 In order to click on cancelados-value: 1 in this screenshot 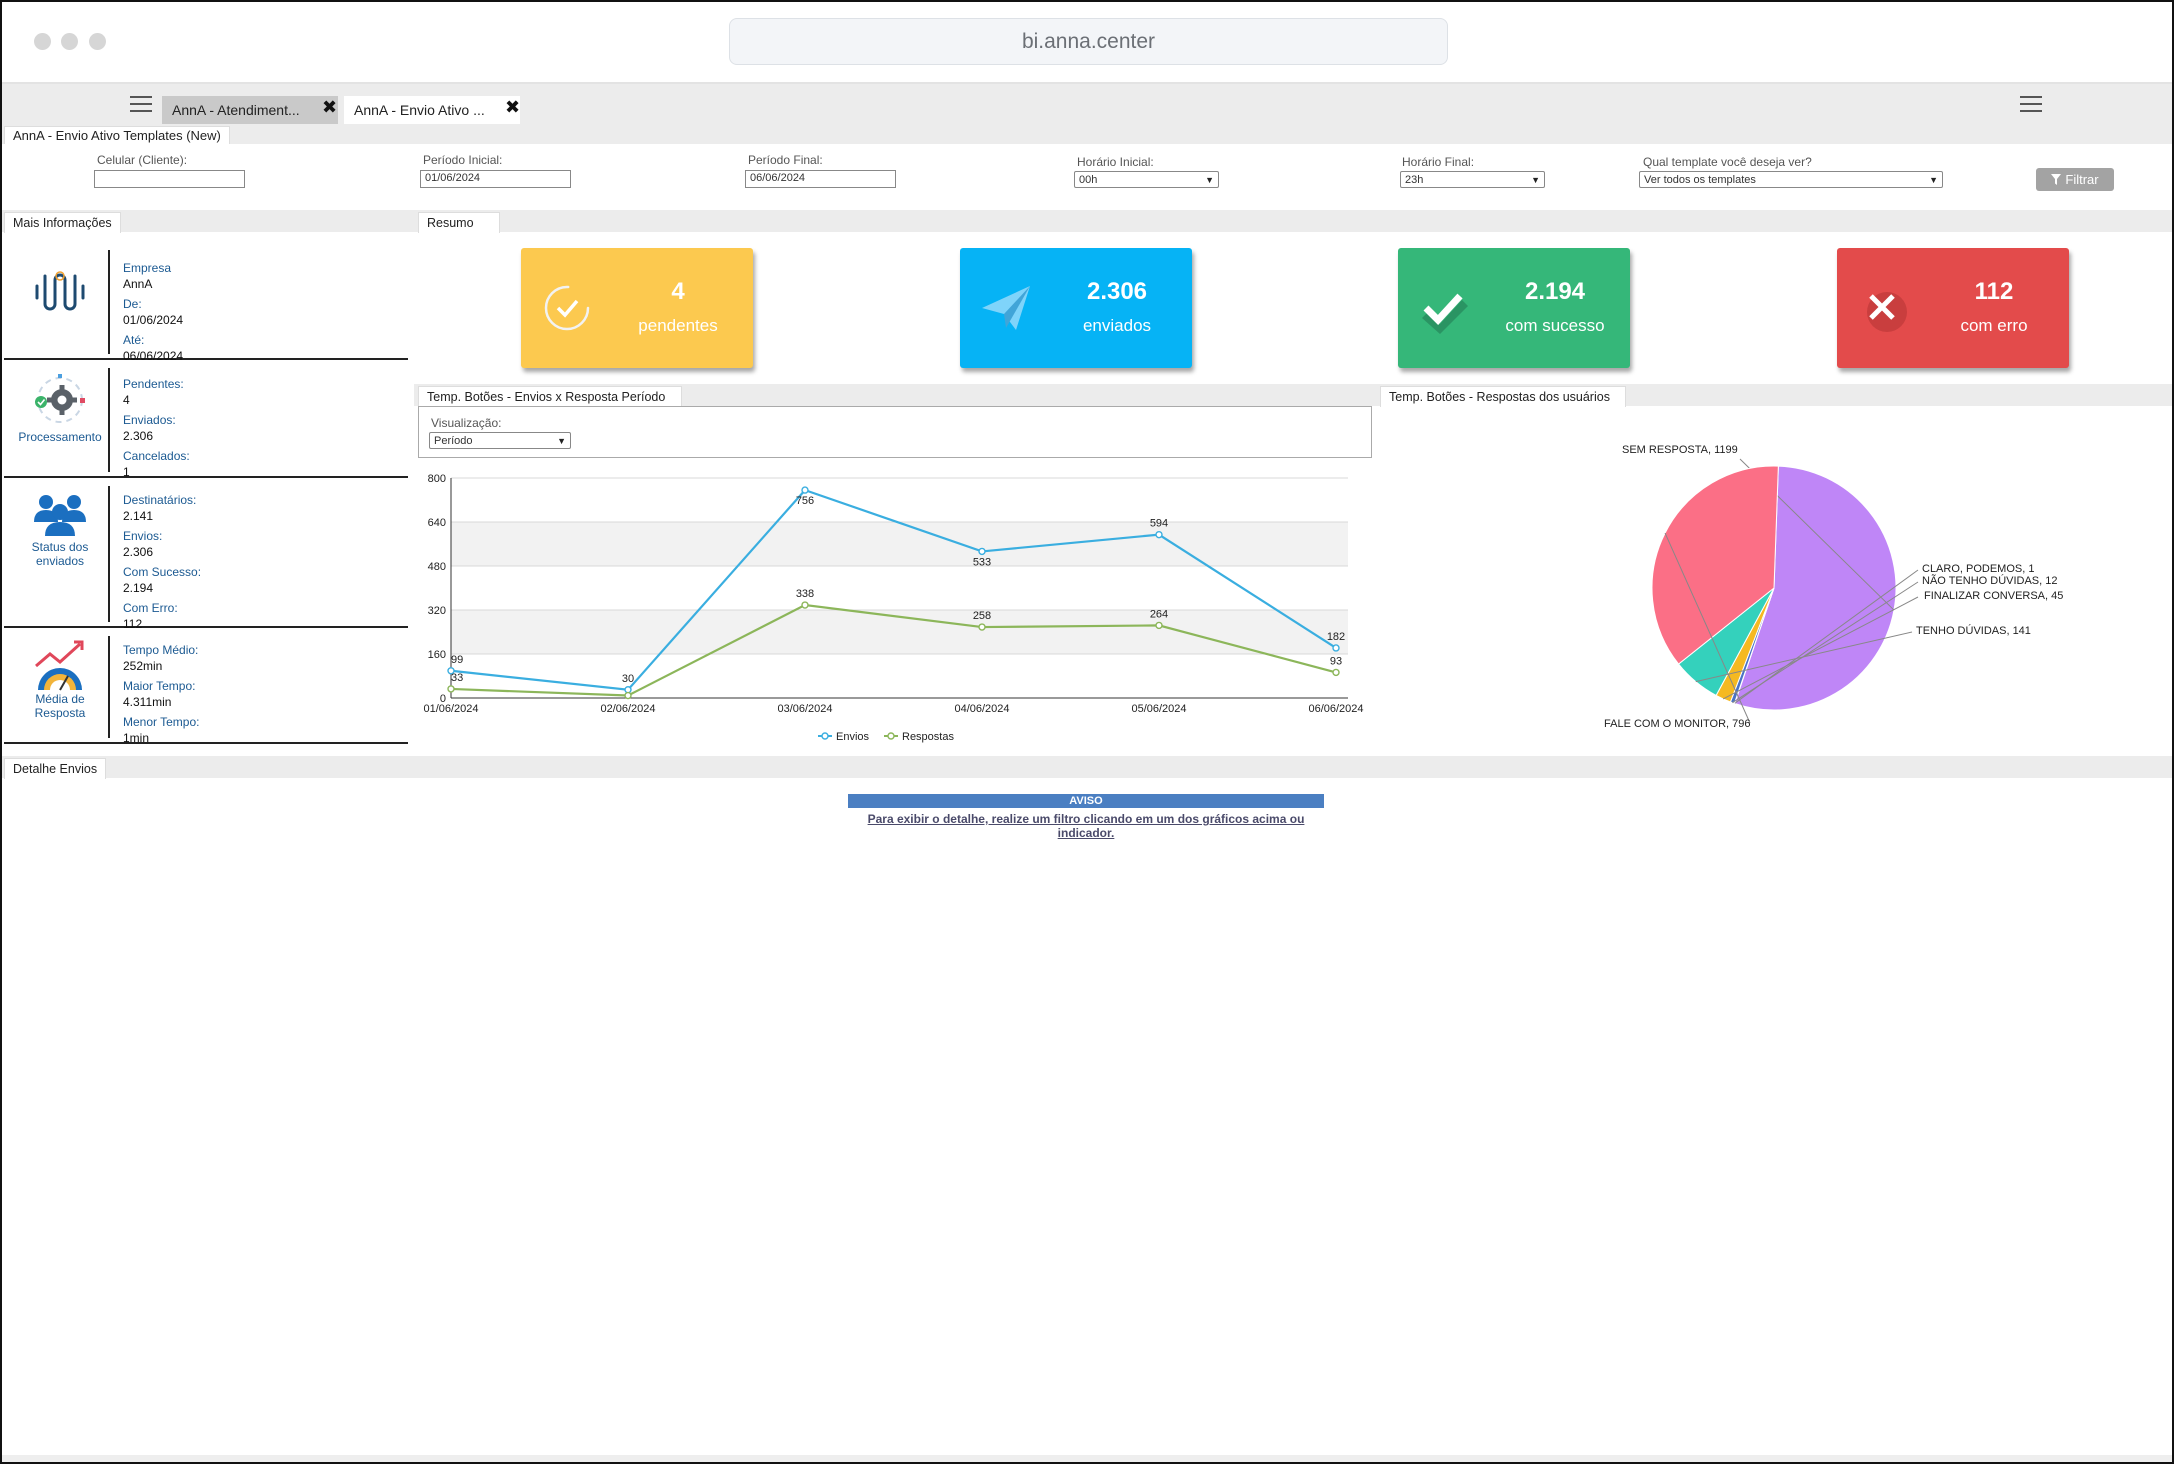, I will do `click(126, 472)`.